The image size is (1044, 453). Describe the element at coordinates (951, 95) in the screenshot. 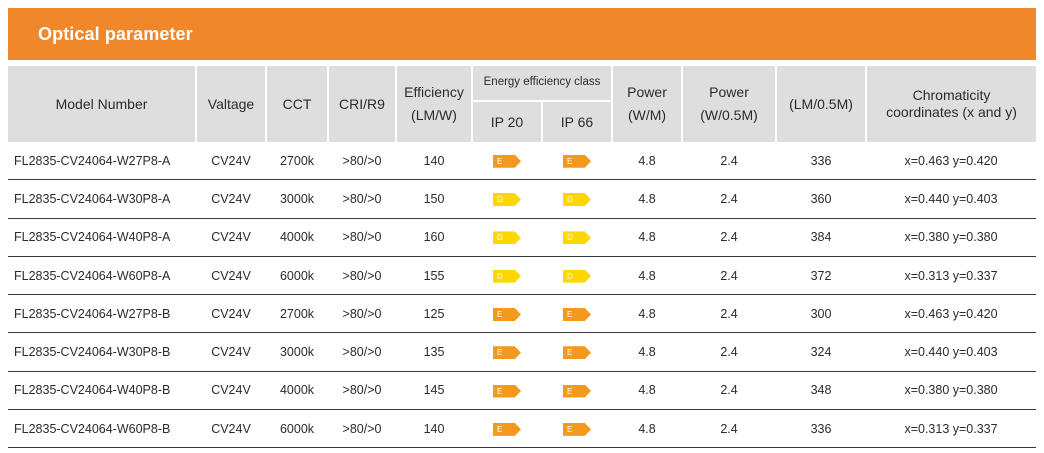

I see `header-chromaticity-line1: Chromaticity` at that location.